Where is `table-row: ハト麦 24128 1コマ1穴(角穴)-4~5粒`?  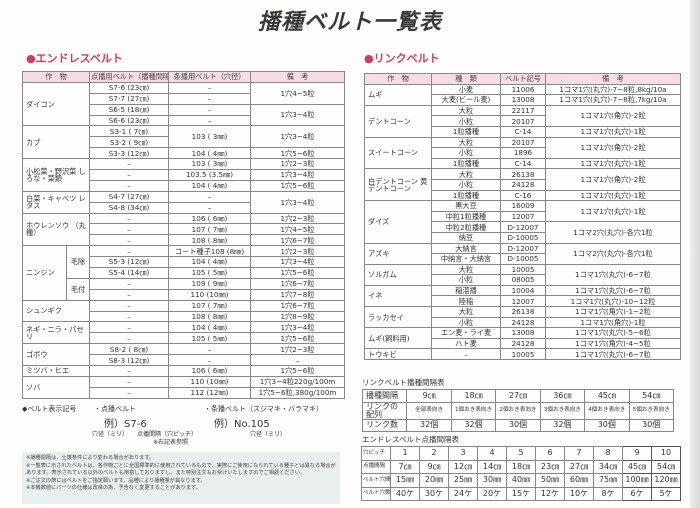
table-row: ハト麦 24128 1コマ1穴(角穴)-4~5粒 is located at coordinates (523, 343).